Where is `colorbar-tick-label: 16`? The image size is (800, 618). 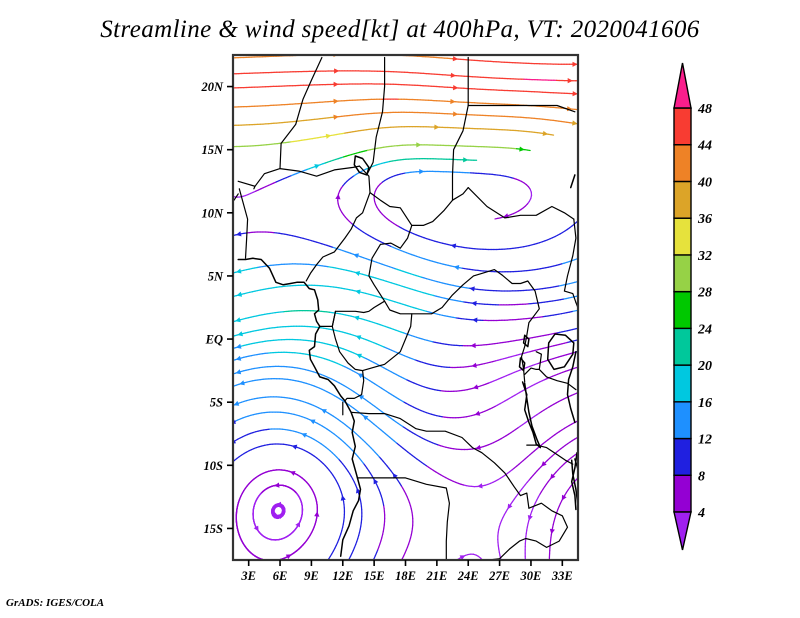 colorbar-tick-label: 16 is located at coordinates (705, 403).